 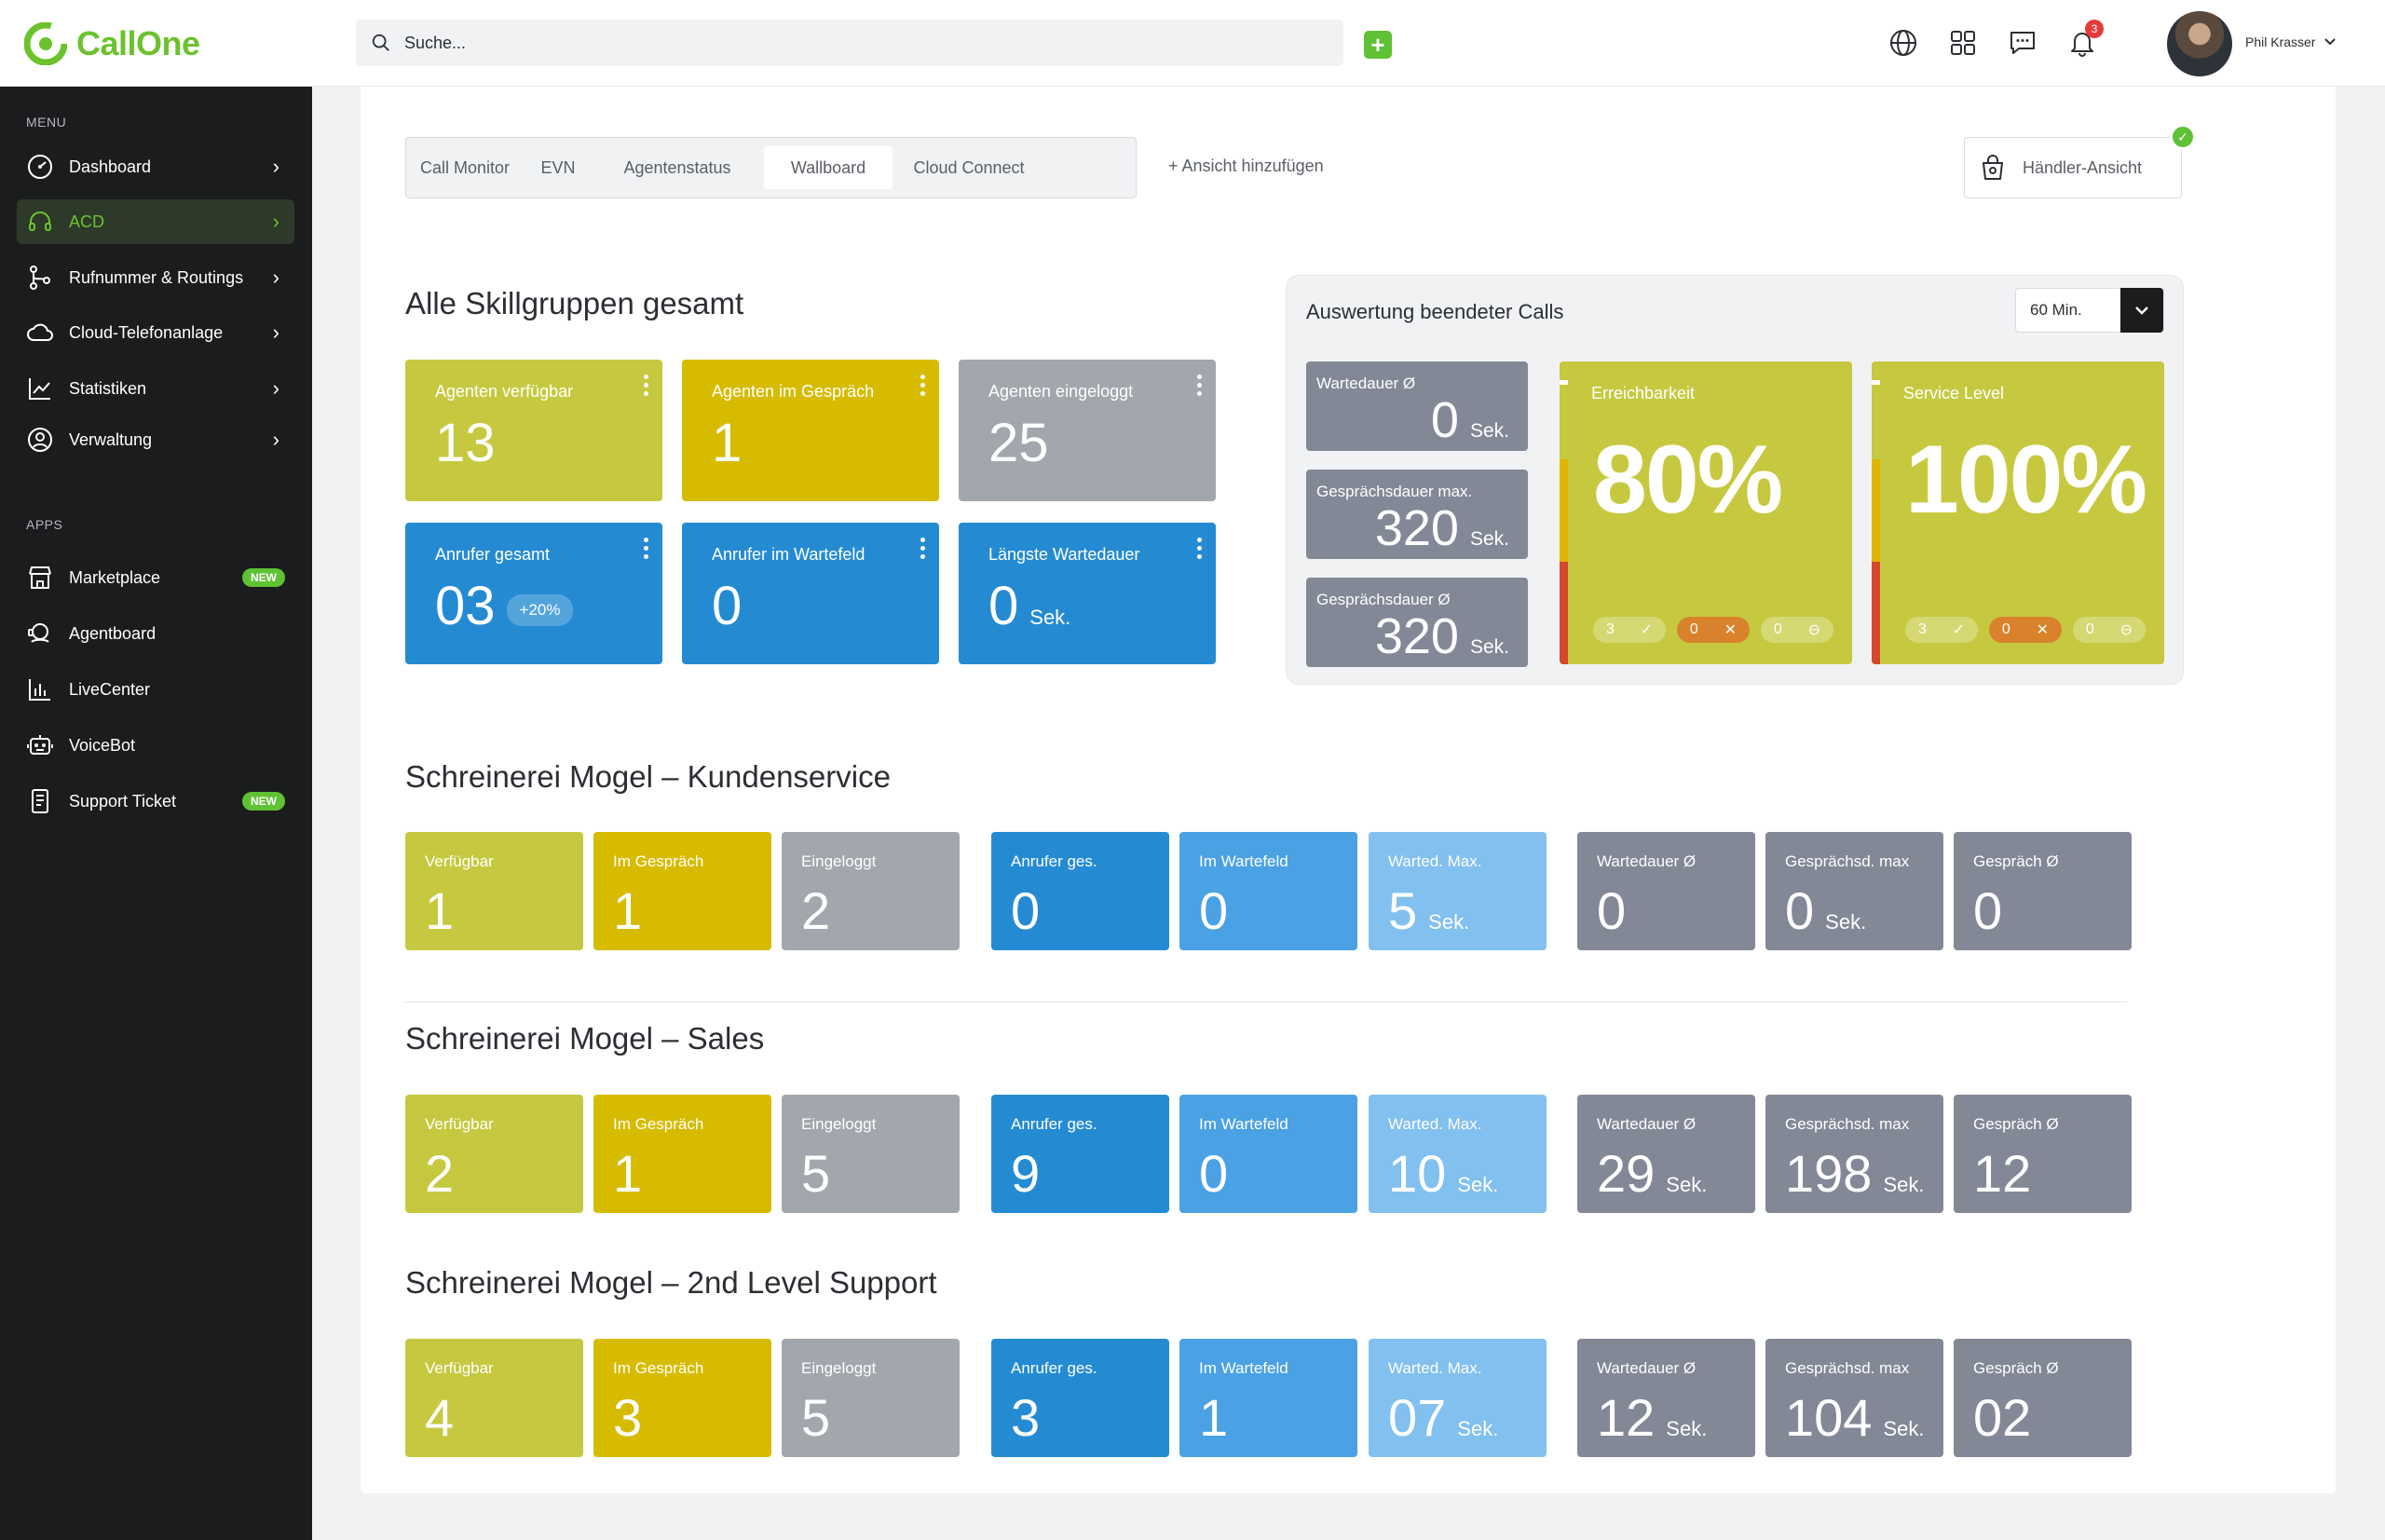 What do you see at coordinates (465, 167) in the screenshot?
I see `tab-call-monitor: Call Monitor` at bounding box center [465, 167].